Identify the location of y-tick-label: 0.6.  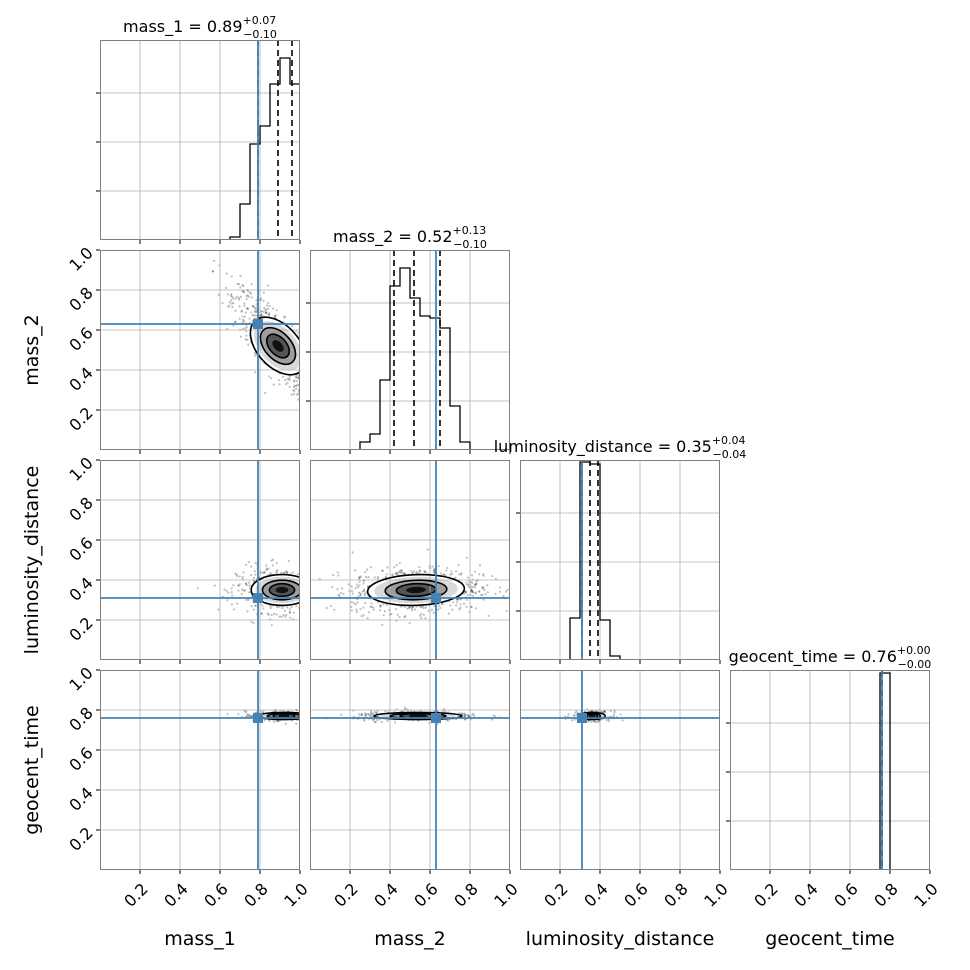
(80, 758).